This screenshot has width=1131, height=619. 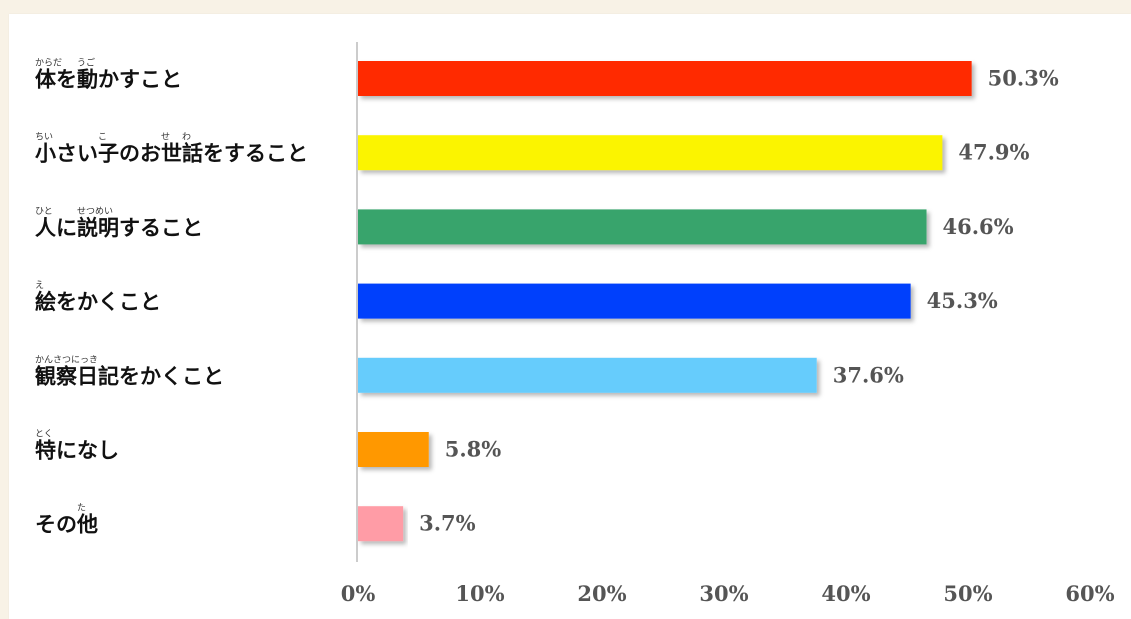 I want to click on ruby-2-1: せつめい, so click(x=95, y=211).